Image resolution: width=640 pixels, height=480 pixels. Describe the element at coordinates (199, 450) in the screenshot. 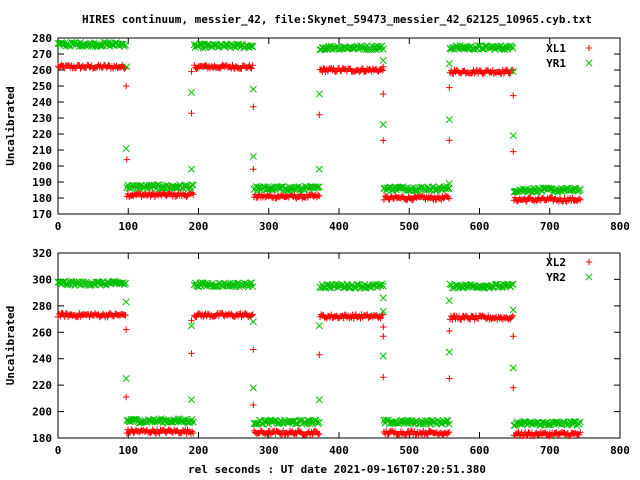

I see `x-tick-label: 200` at that location.